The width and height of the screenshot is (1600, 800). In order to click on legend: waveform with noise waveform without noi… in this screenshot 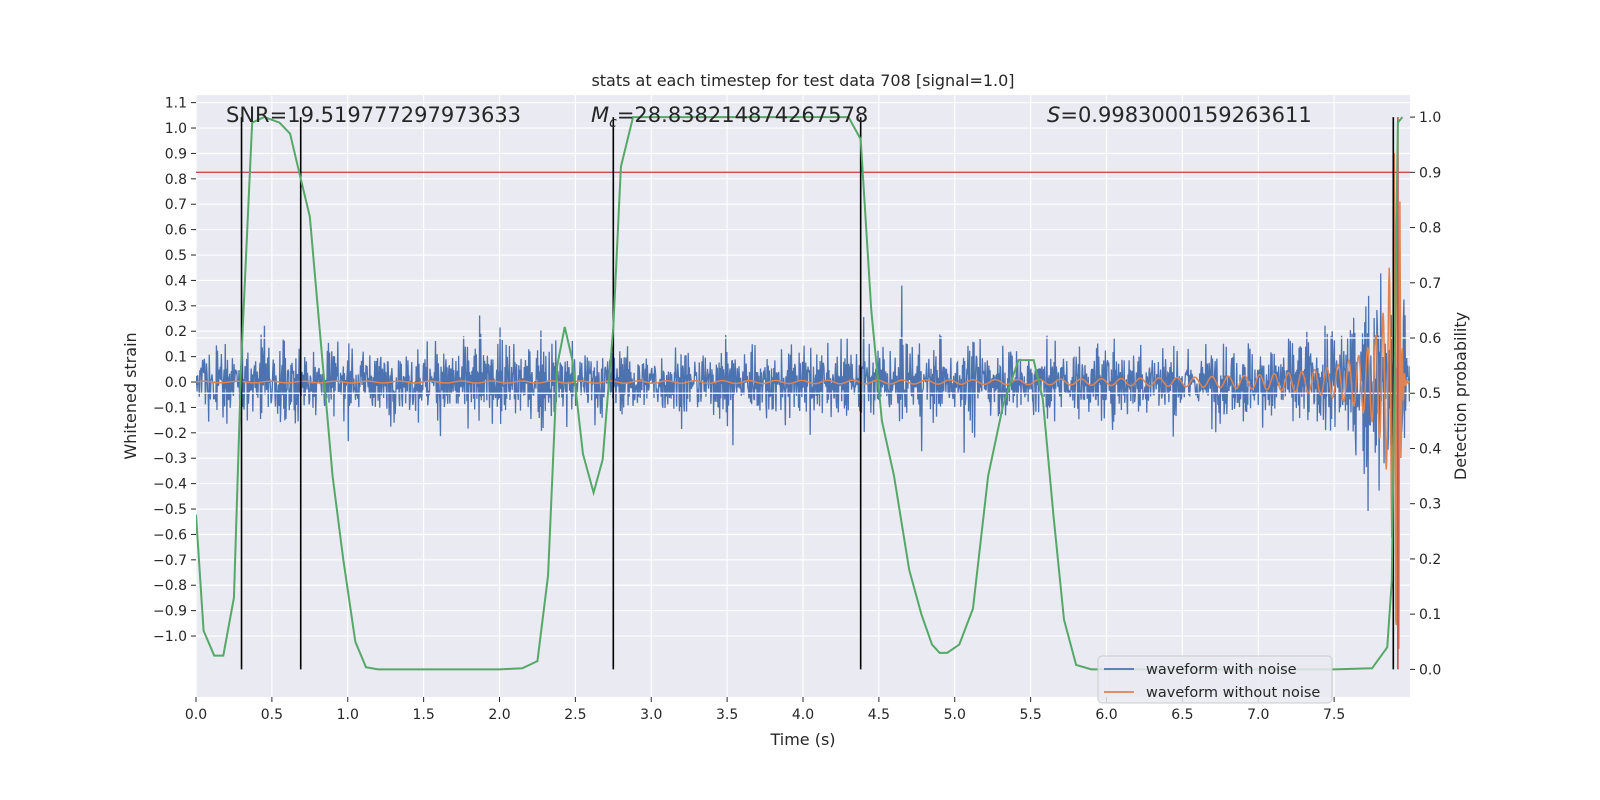, I will do `click(1215, 679)`.